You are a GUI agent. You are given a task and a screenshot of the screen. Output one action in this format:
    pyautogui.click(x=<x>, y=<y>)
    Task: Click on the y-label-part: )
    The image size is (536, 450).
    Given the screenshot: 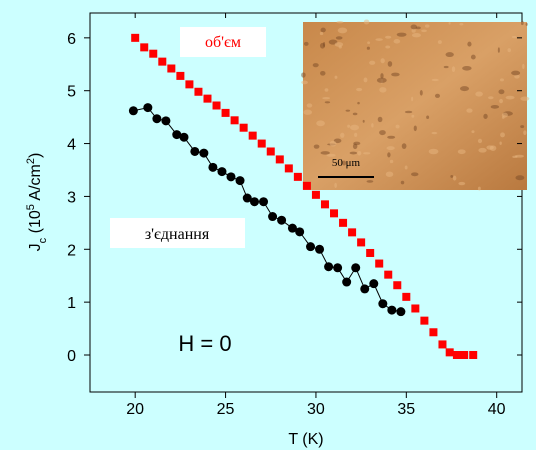 What is the action you would take?
    pyautogui.click(x=35, y=155)
    